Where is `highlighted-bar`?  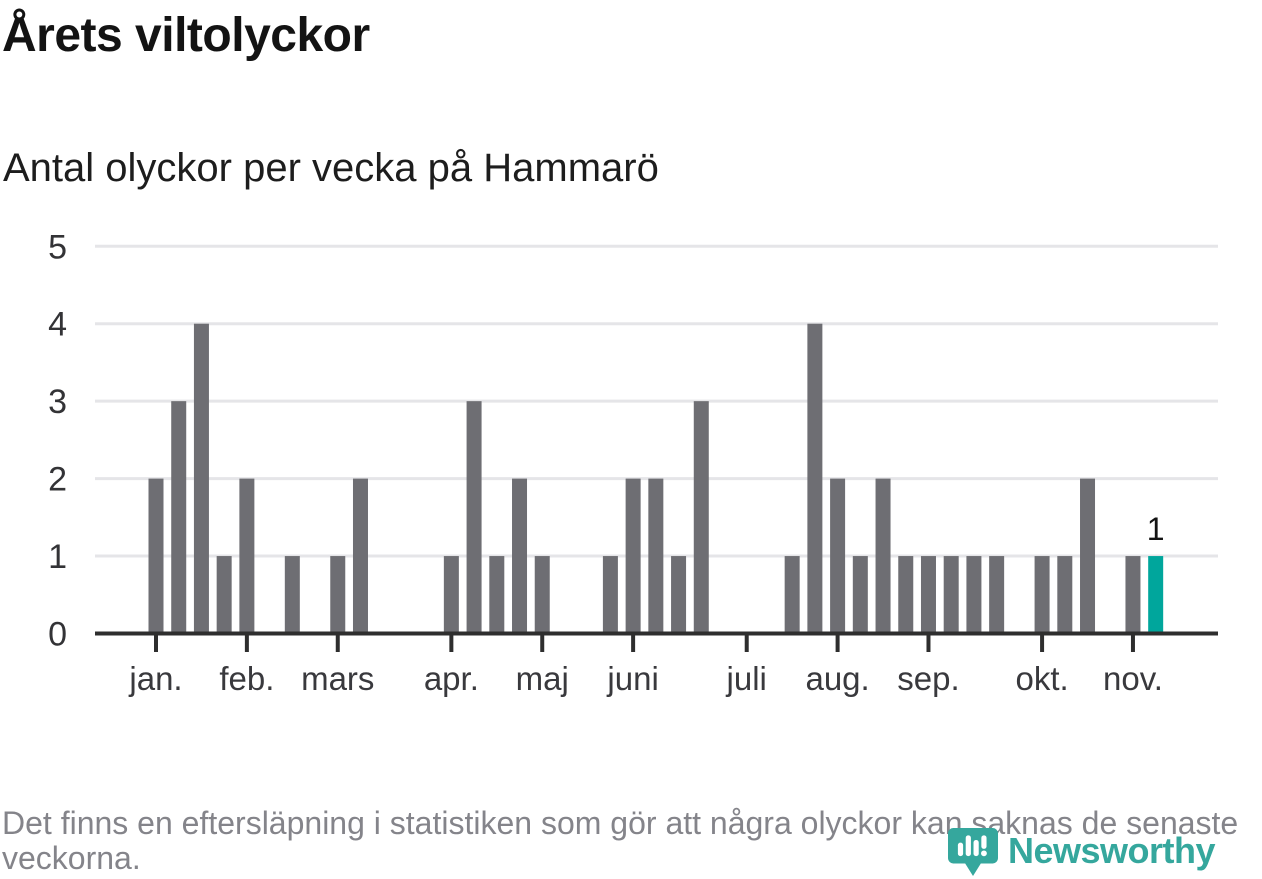 highlighted-bar is located at coordinates (1156, 595).